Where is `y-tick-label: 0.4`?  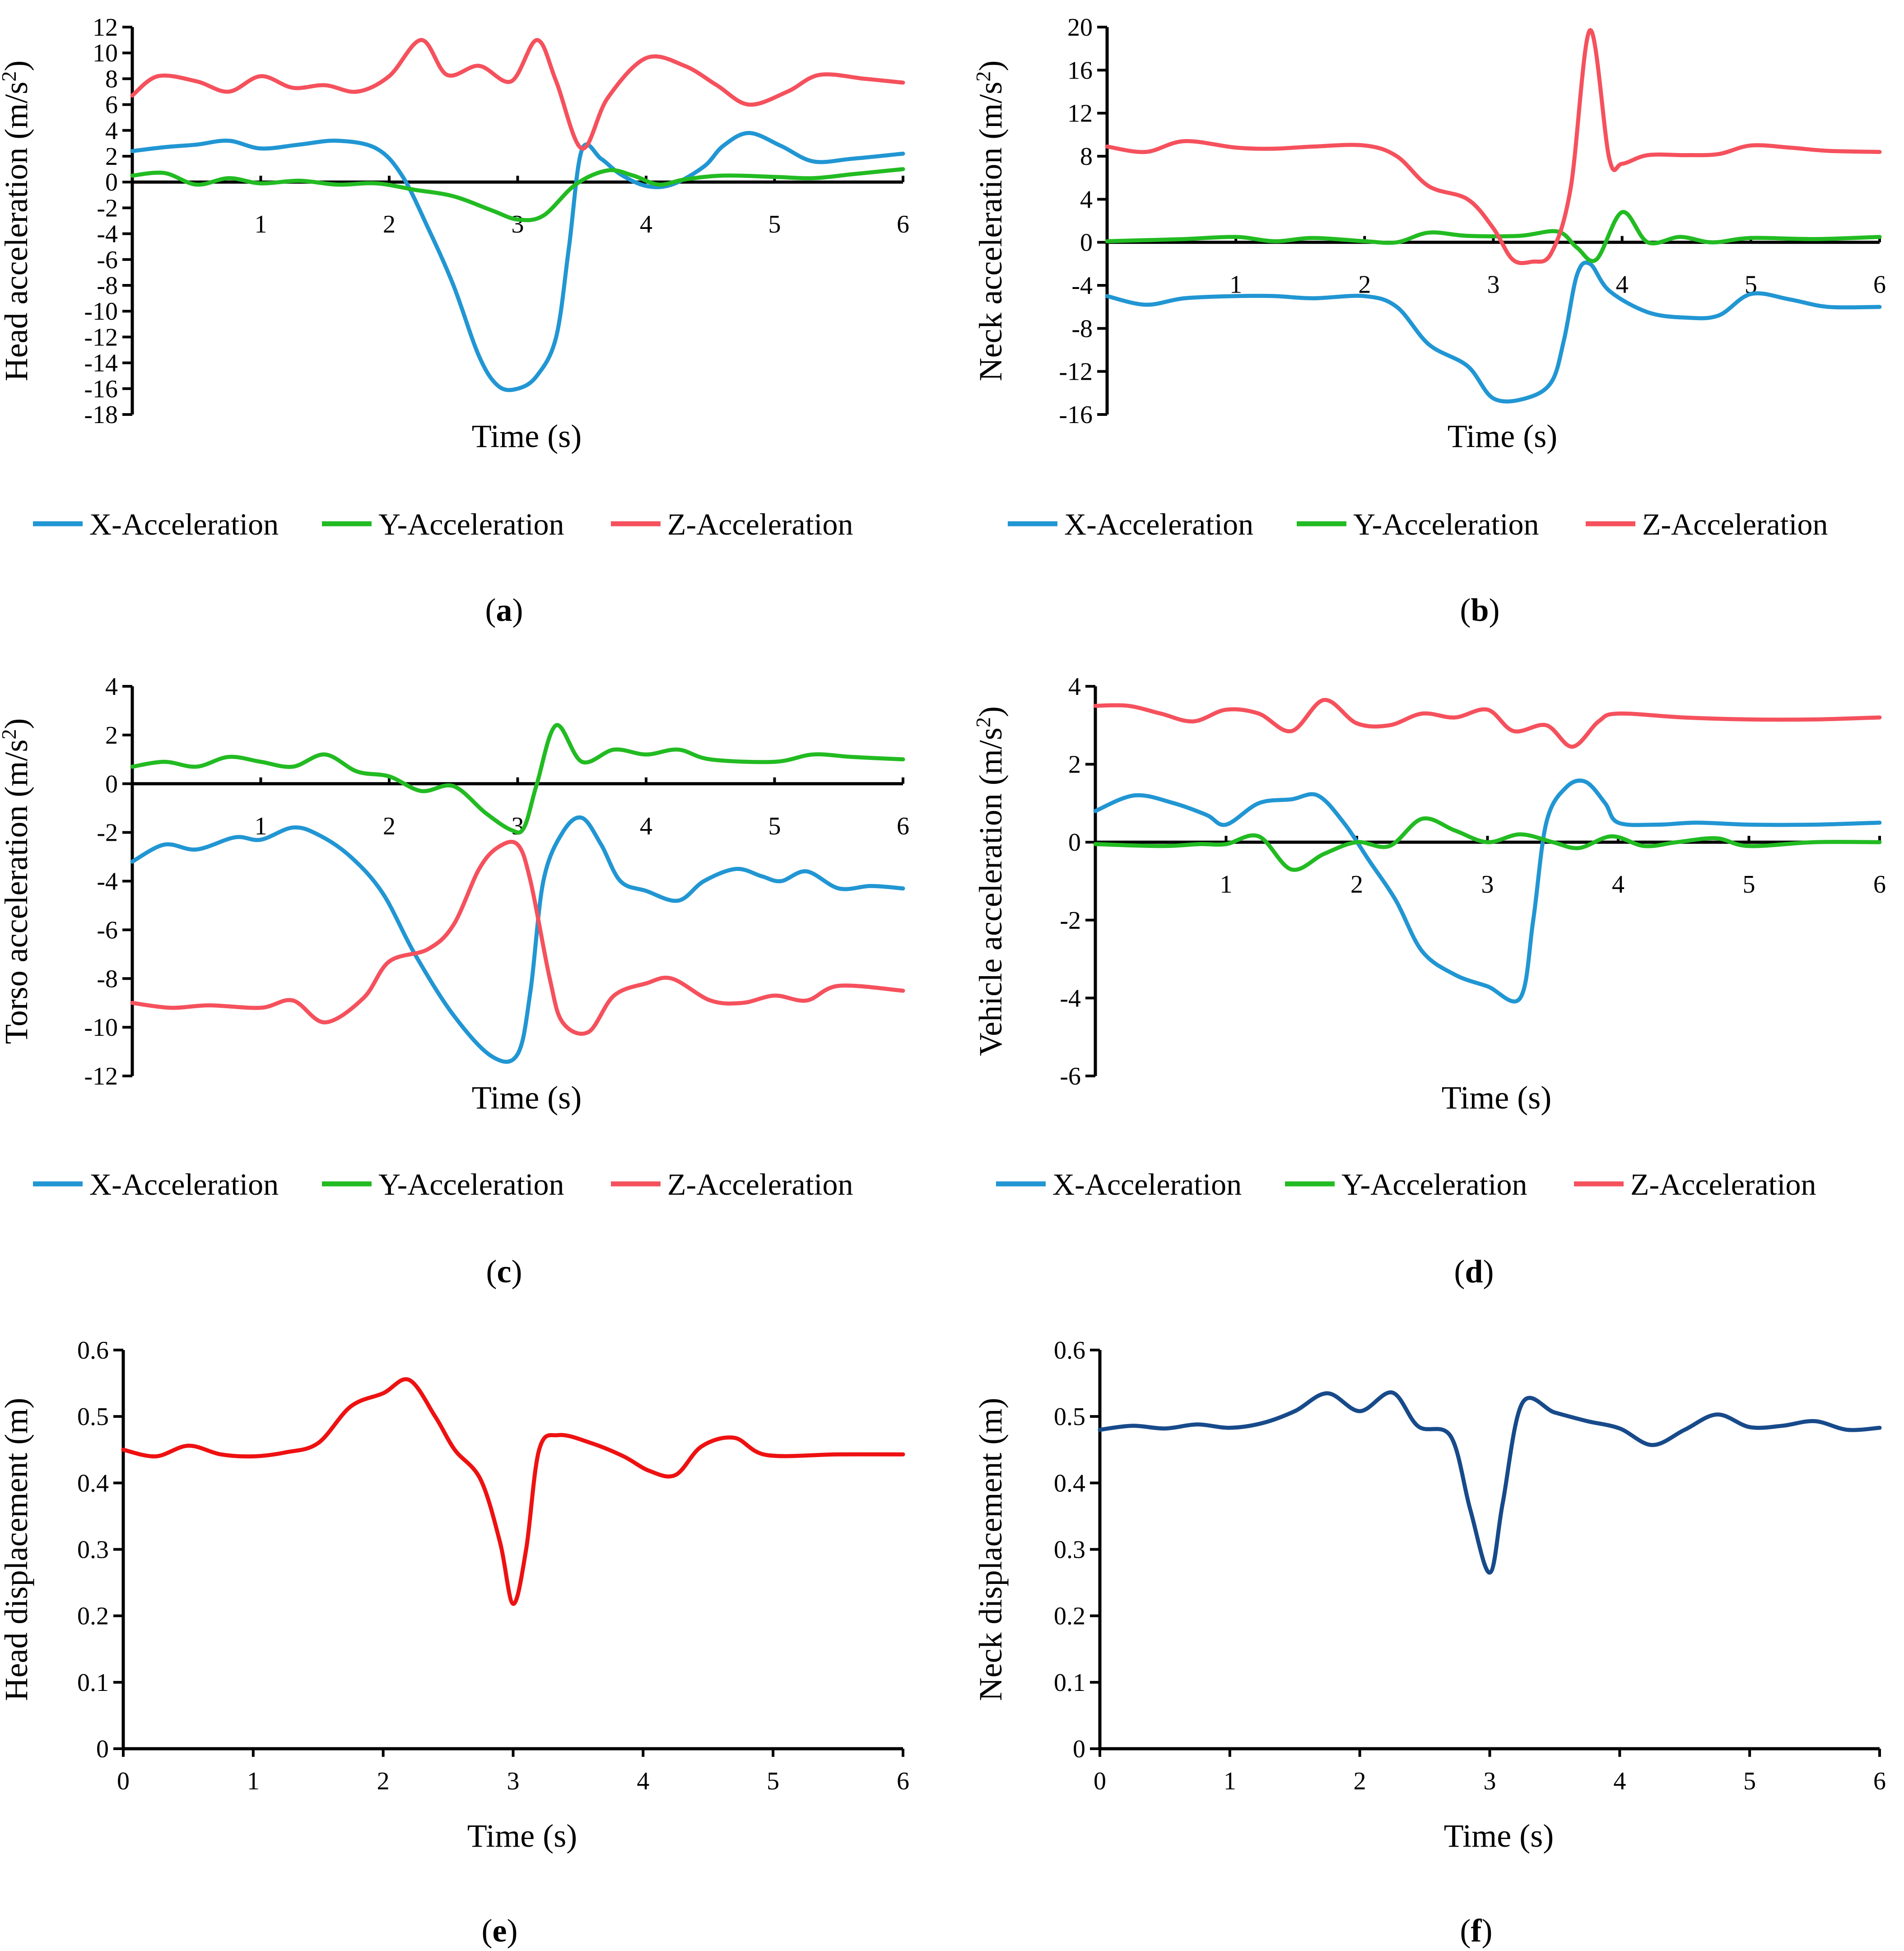 y-tick-label: 0.4 is located at coordinates (93, 1483).